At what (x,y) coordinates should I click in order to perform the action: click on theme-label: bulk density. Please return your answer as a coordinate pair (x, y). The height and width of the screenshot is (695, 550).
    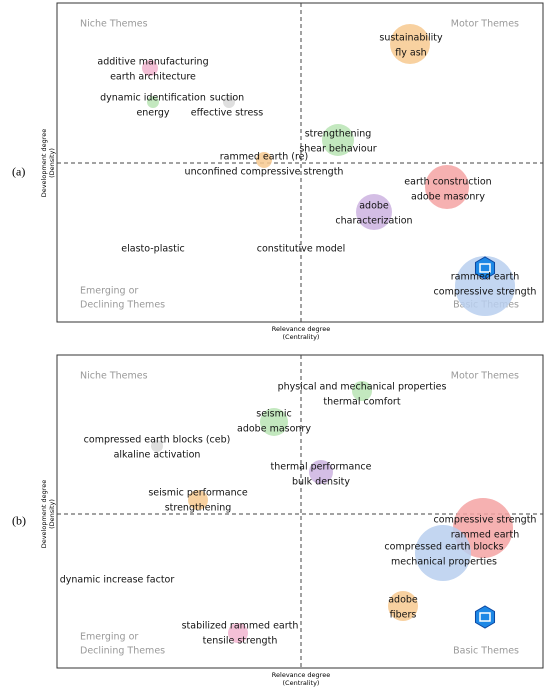
    Looking at the image, I should click on (321, 482).